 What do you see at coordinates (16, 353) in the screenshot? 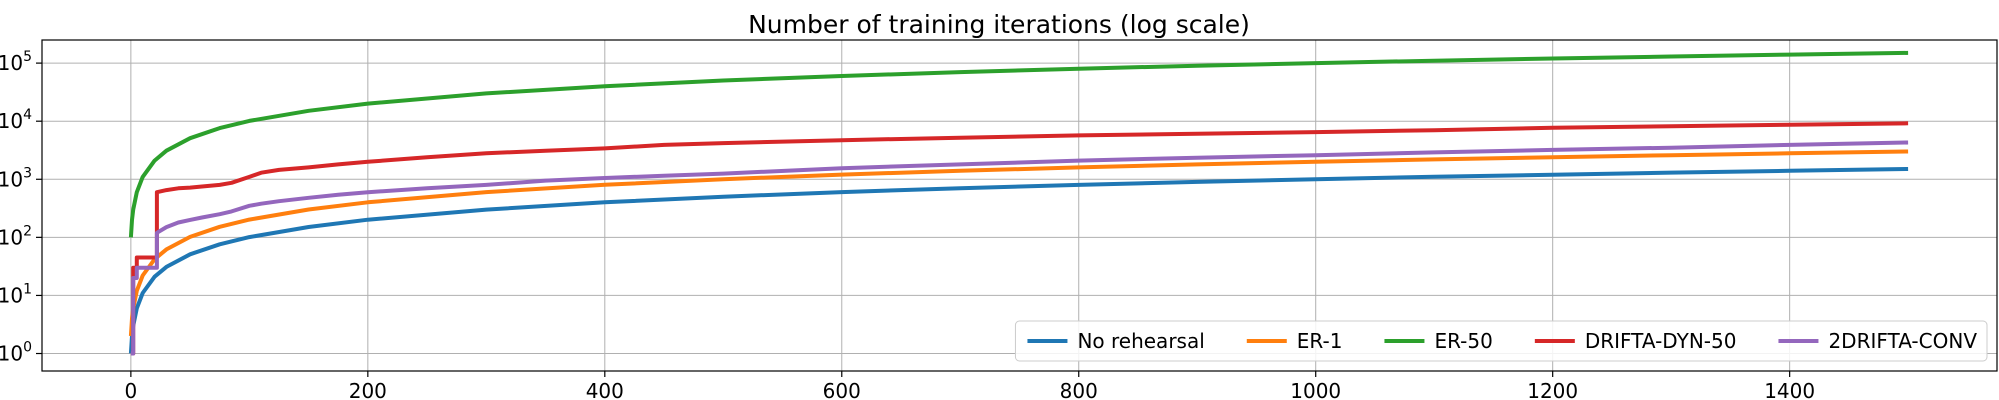
I see `y-tick-label: 10⁰` at bounding box center [16, 353].